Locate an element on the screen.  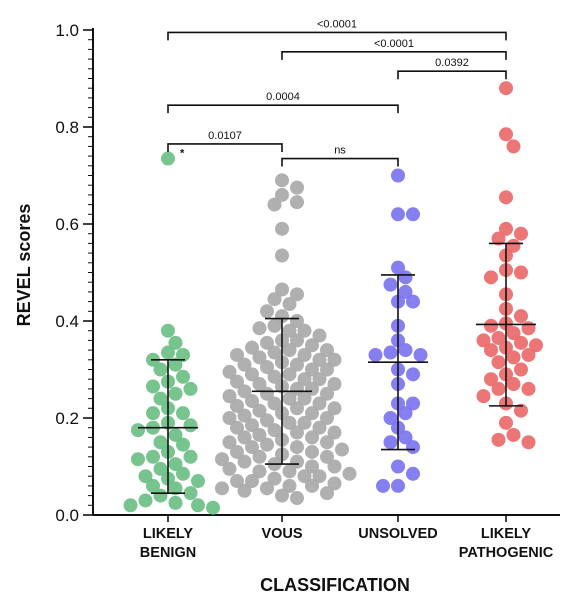
x-tick-label: UNSOLVED is located at coordinates (398, 534).